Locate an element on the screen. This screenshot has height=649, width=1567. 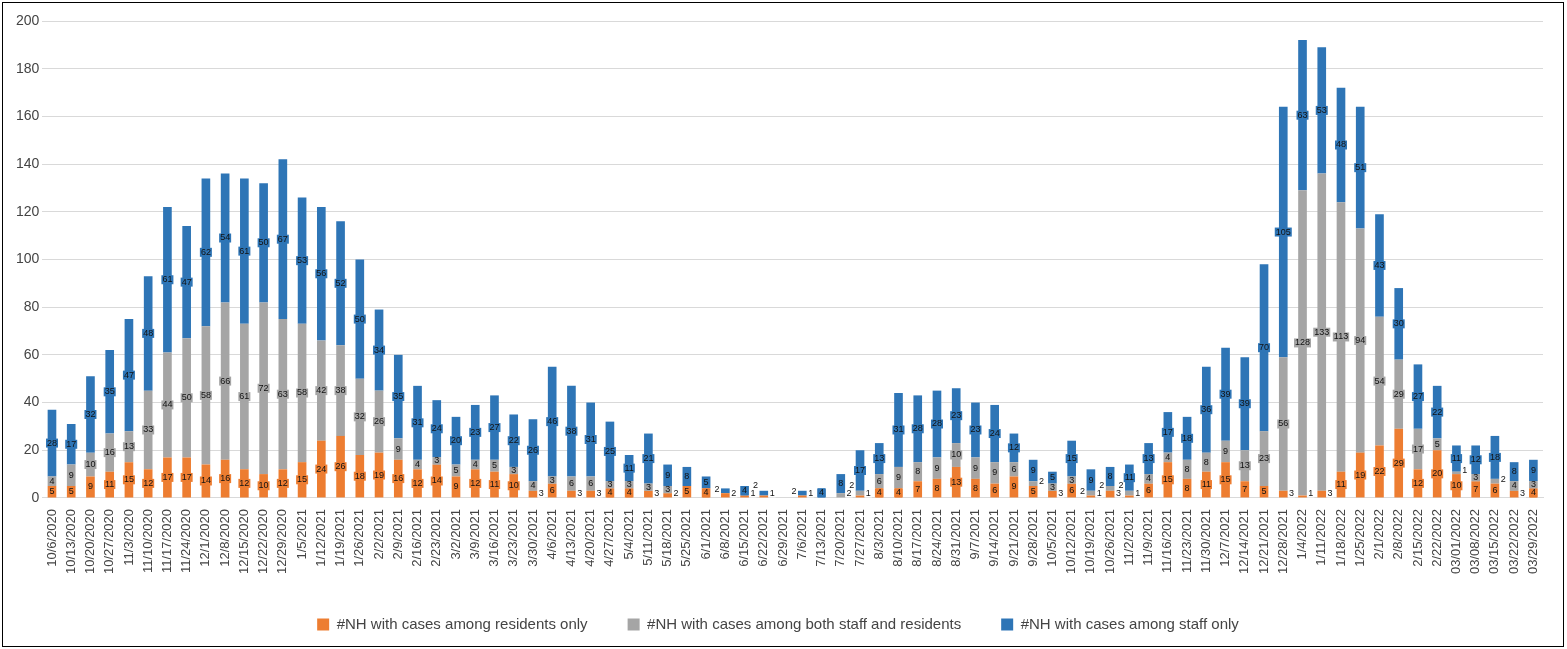
x-tick-label: 5/18/2021 is located at coordinates (667, 537).